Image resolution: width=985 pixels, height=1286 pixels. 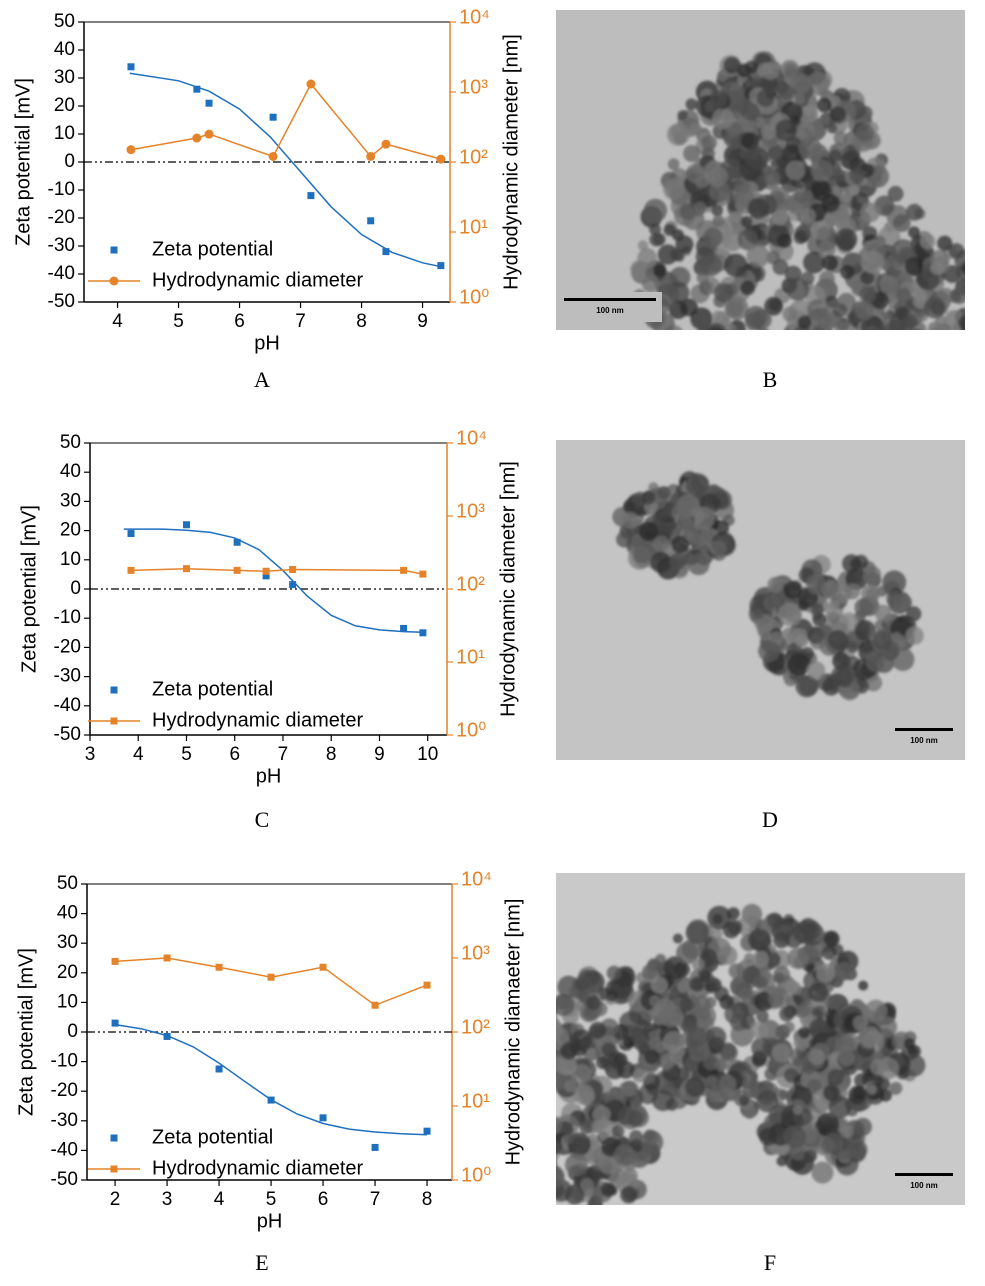 What do you see at coordinates (924, 1185) in the screenshot?
I see `scale-bar-label: 100 nm` at bounding box center [924, 1185].